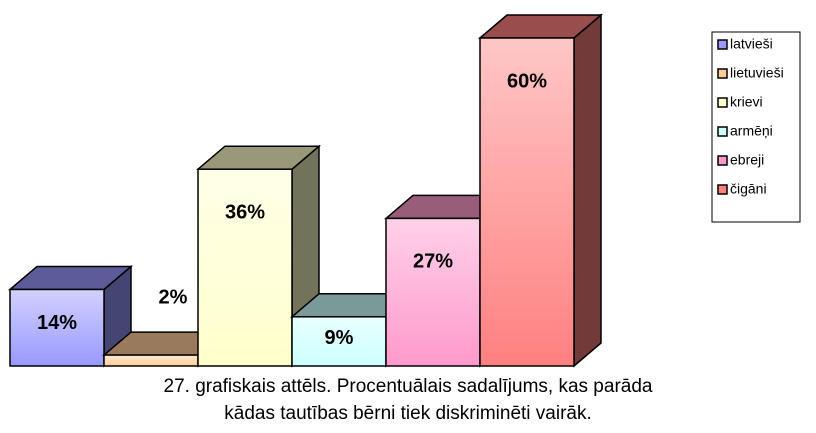 This screenshot has width=816, height=433. I want to click on data-label: 27%, so click(433, 262).